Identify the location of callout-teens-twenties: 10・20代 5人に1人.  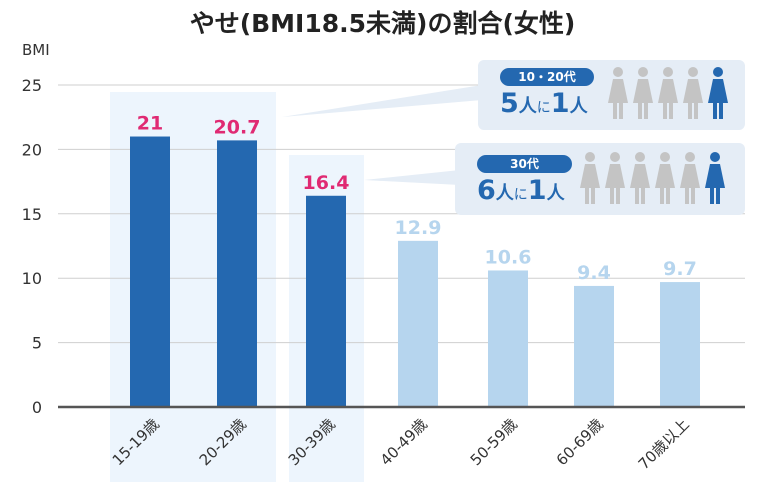
(611, 95).